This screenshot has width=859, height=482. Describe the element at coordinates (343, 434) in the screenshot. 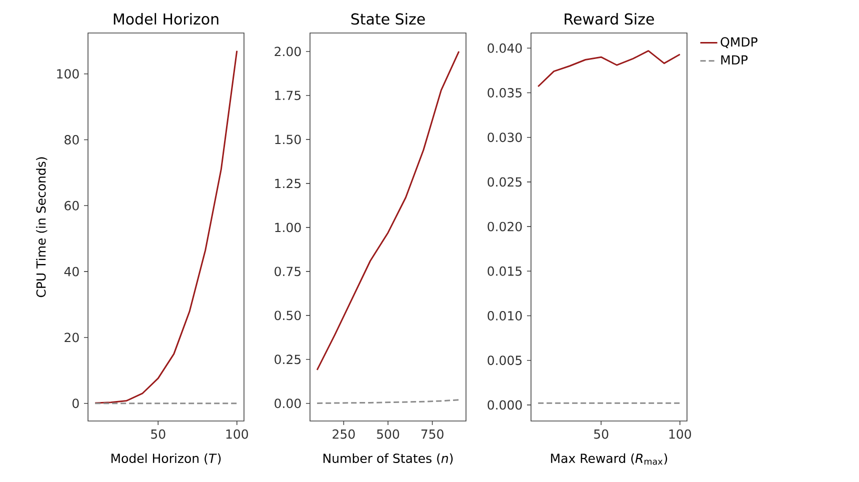

I see `x-tick-label: 250` at that location.